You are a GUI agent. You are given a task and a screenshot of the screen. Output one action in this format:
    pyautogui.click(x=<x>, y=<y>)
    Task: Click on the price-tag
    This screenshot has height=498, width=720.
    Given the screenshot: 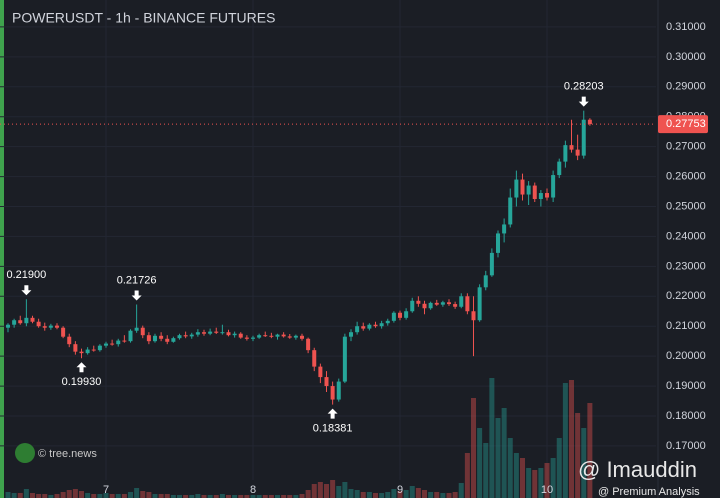 What is the action you would take?
    pyautogui.click(x=683, y=124)
    